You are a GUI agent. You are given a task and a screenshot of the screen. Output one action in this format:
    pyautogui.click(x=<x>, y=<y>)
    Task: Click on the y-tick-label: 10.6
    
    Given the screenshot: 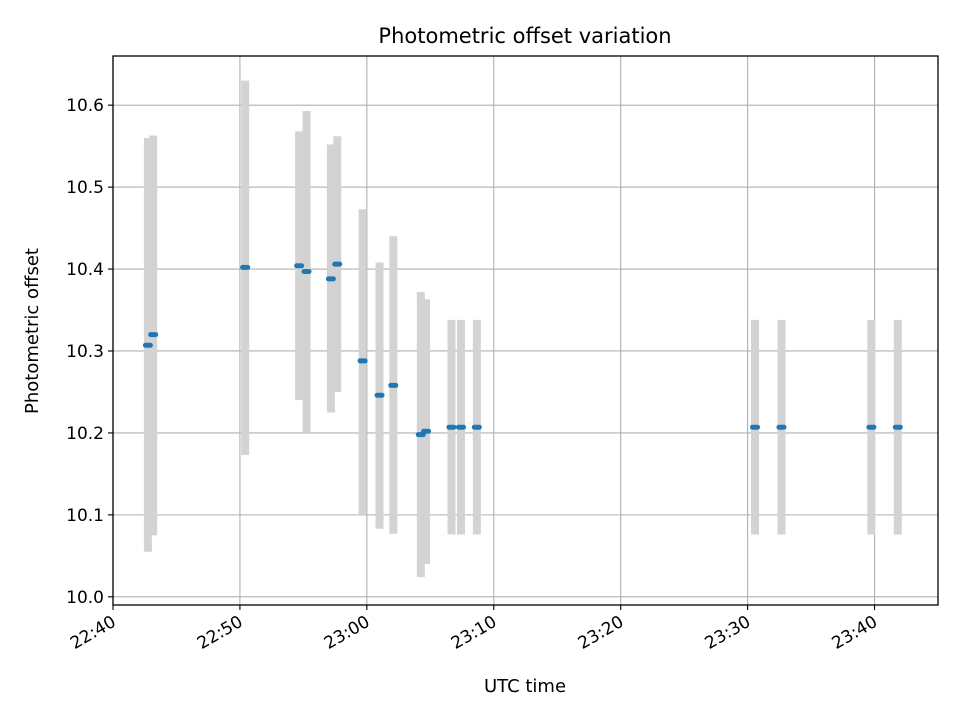 What is the action you would take?
    pyautogui.click(x=85, y=106)
    